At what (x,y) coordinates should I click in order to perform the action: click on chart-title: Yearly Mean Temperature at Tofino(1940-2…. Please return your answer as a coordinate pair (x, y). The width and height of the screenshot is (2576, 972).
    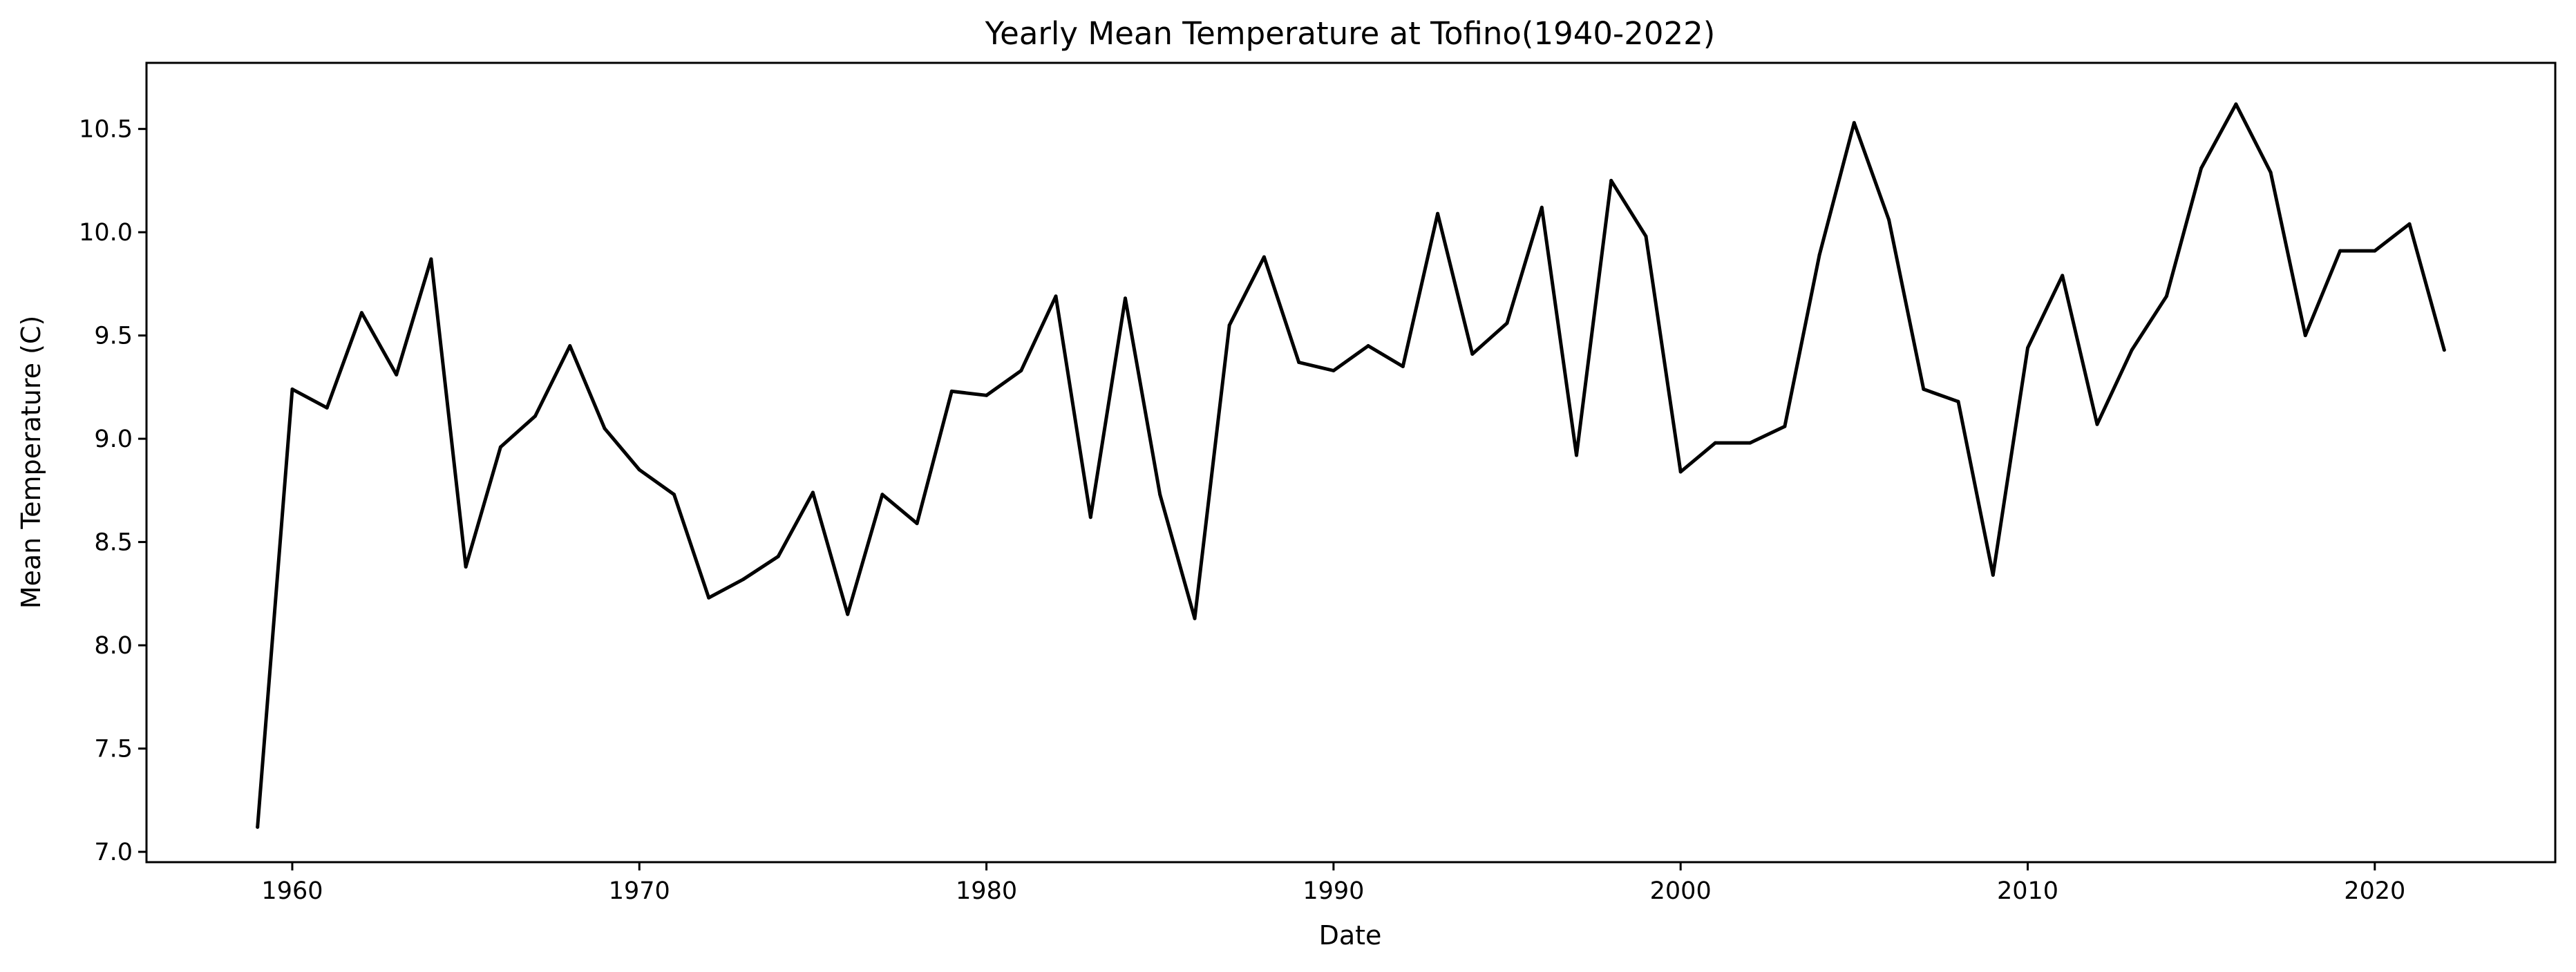
    Looking at the image, I should click on (1350, 33).